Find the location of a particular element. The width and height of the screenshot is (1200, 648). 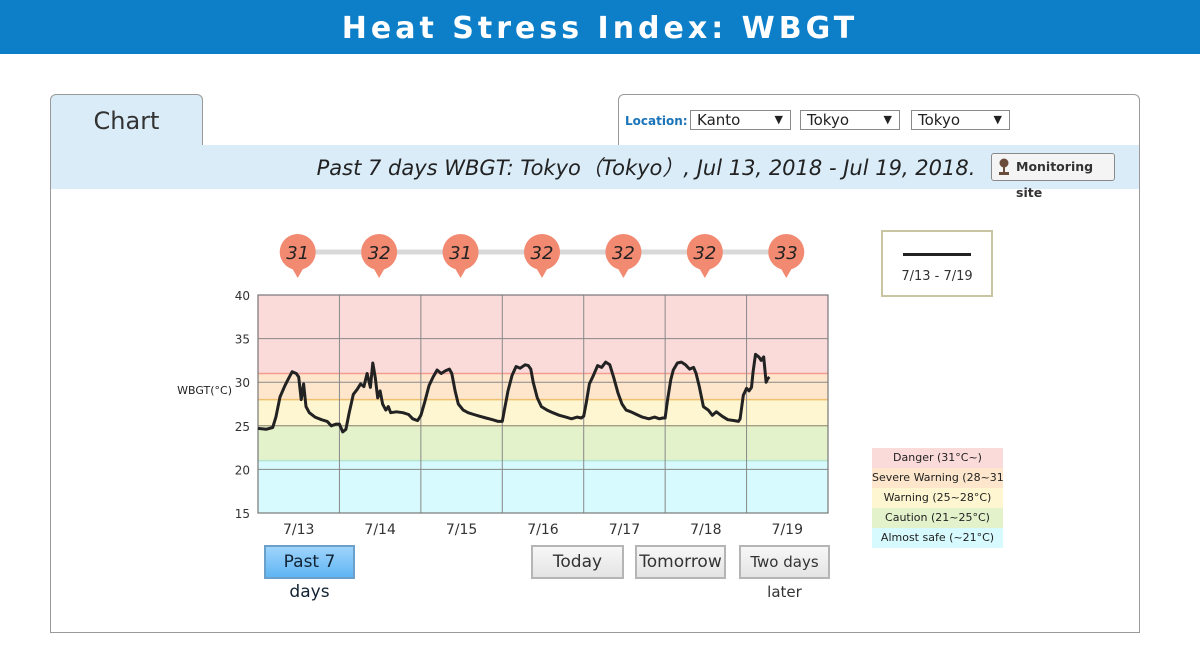

region-select: Kanto ▼ is located at coordinates (740, 120).